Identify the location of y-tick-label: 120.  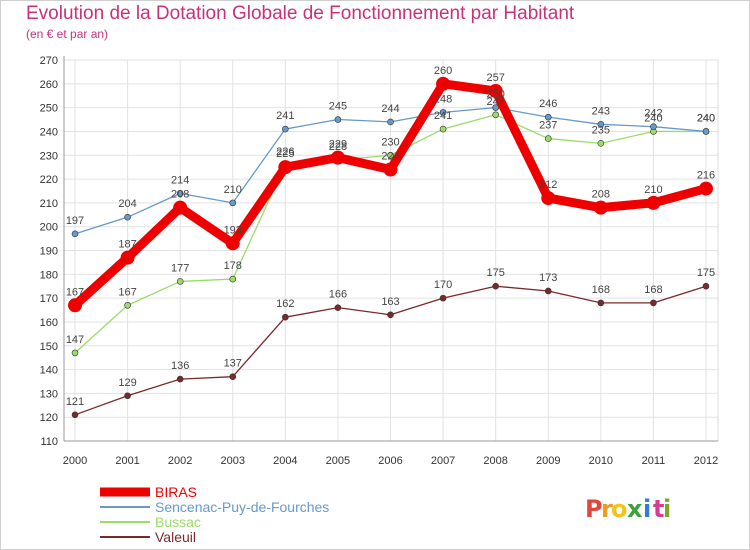
(49, 418).